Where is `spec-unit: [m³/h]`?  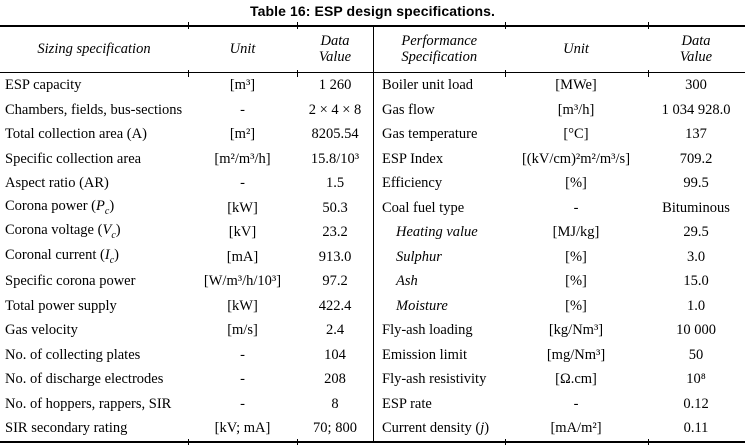
spec-unit: [m³/h] is located at coordinates (576, 109).